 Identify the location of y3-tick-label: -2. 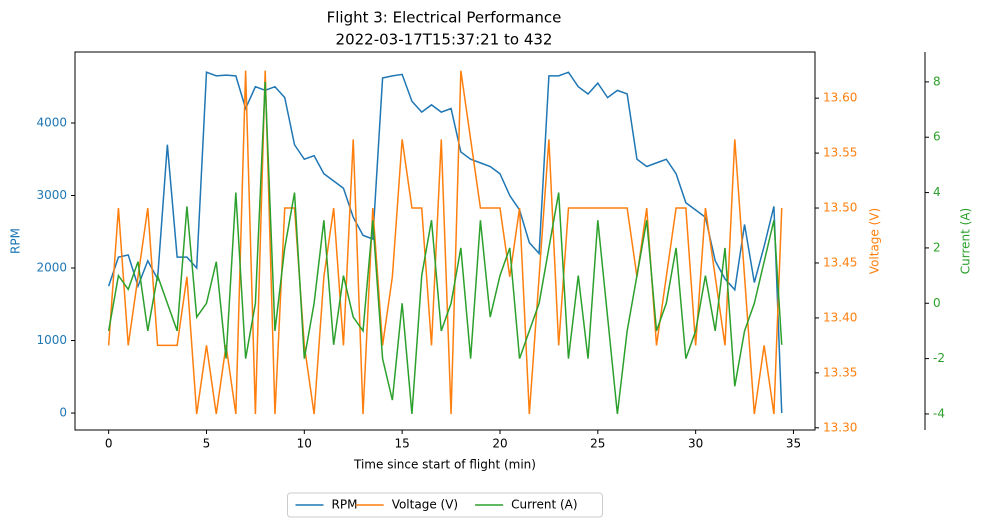
(939, 358).